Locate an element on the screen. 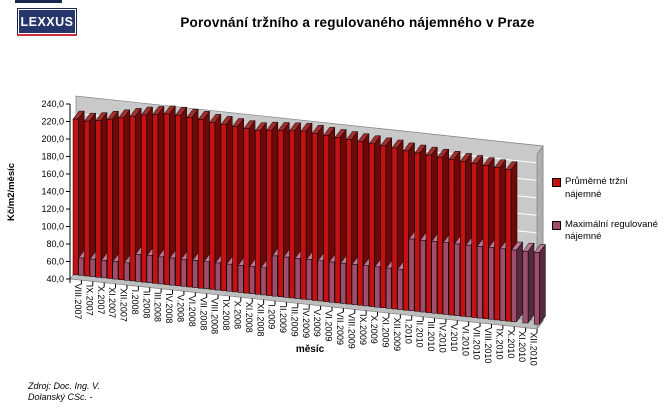 The height and width of the screenshot is (416, 665). y-tick-label: 60,0 is located at coordinates (55, 262).